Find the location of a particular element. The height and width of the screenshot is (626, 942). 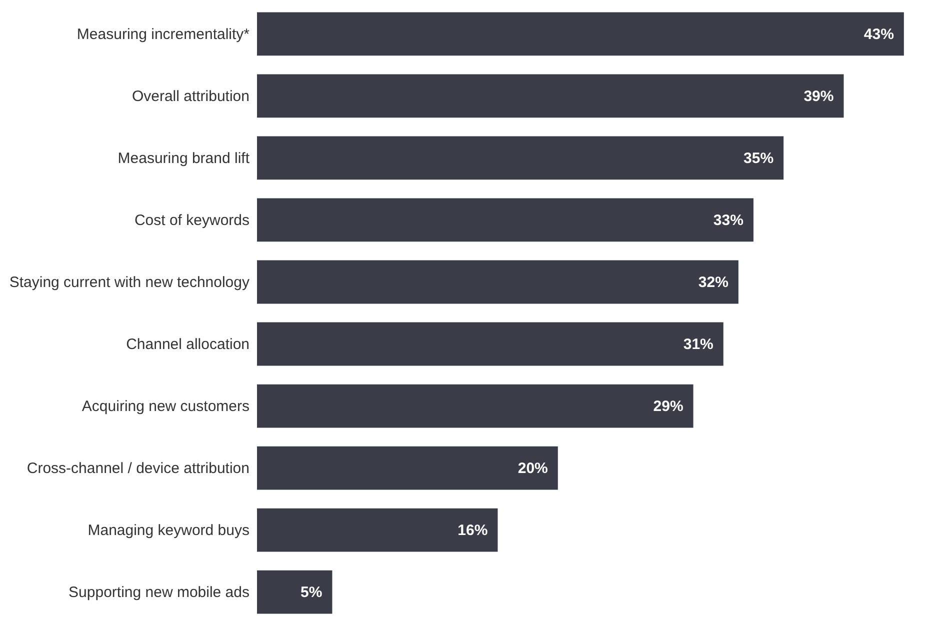

y-tick-label: Measuring incrementality* is located at coordinates (163, 34).